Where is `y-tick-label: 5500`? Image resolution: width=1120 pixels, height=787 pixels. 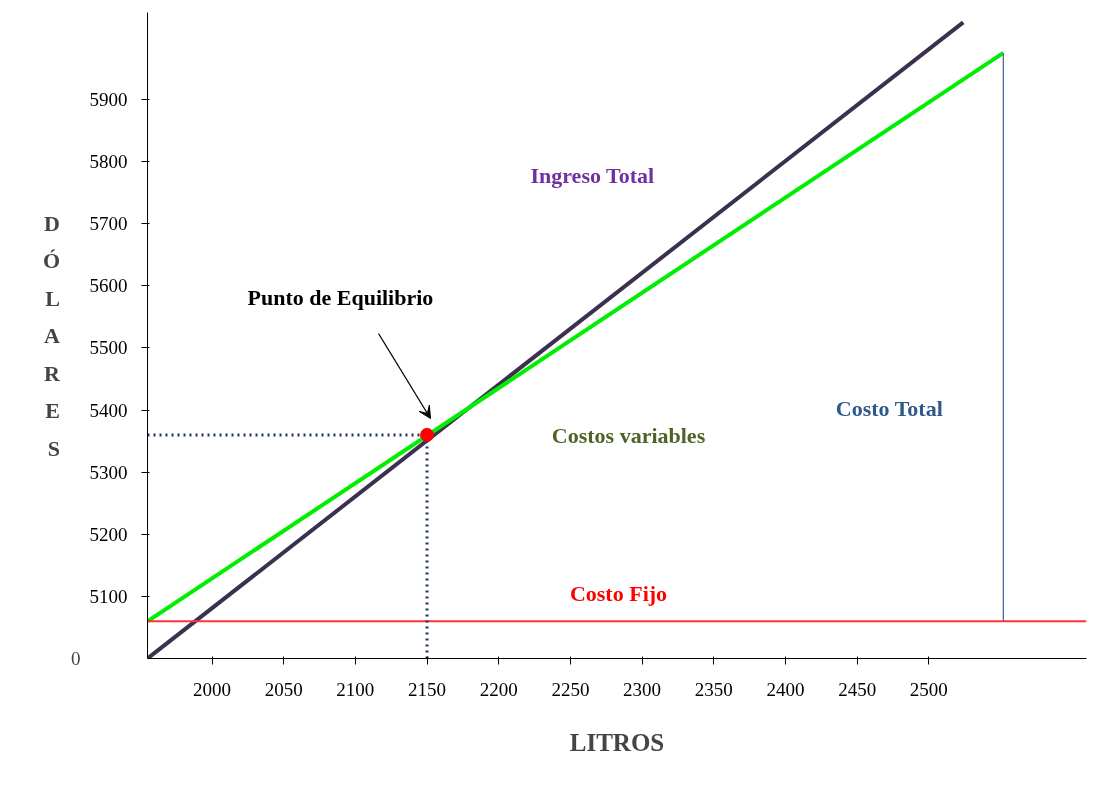 y-tick-label: 5500 is located at coordinates (108, 348).